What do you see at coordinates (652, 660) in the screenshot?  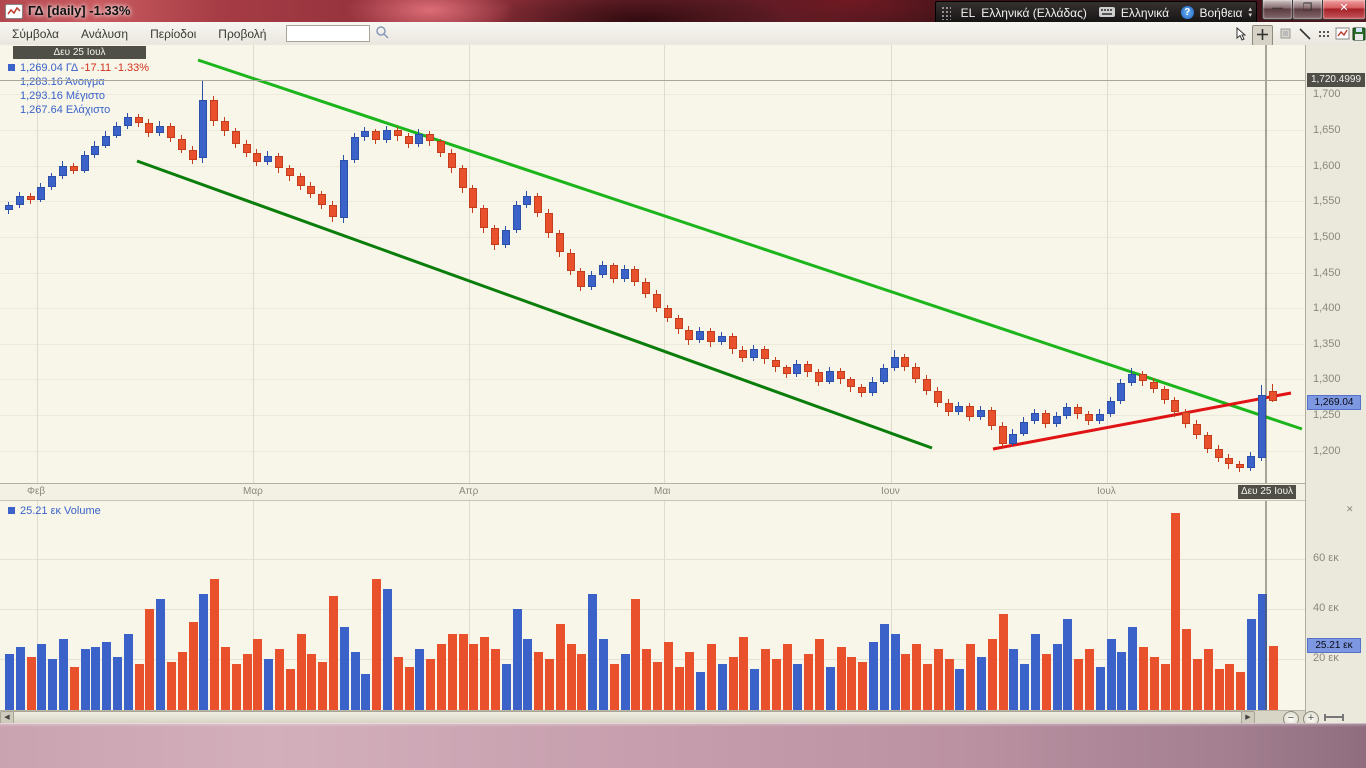 I see `volume-gridline` at bounding box center [652, 660].